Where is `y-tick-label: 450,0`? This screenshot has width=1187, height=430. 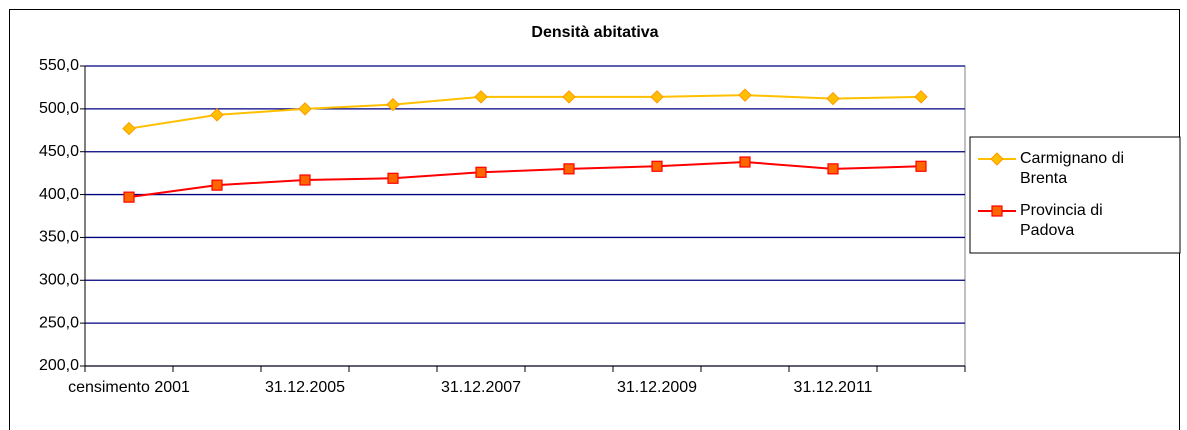 y-tick-label: 450,0 is located at coordinates (59, 151).